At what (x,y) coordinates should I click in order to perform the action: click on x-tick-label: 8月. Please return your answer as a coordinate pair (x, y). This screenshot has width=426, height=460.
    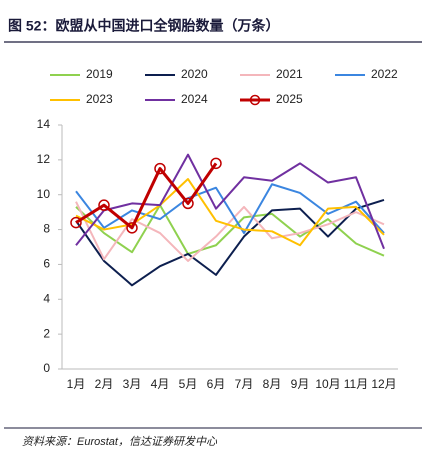
    Looking at the image, I should click on (272, 384).